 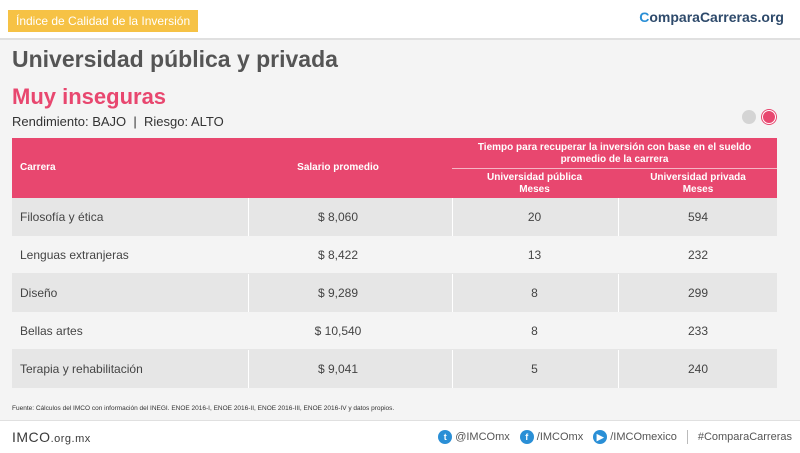 I want to click on section-tag: Índice de Calidad de la Inversión, so click(x=103, y=21).